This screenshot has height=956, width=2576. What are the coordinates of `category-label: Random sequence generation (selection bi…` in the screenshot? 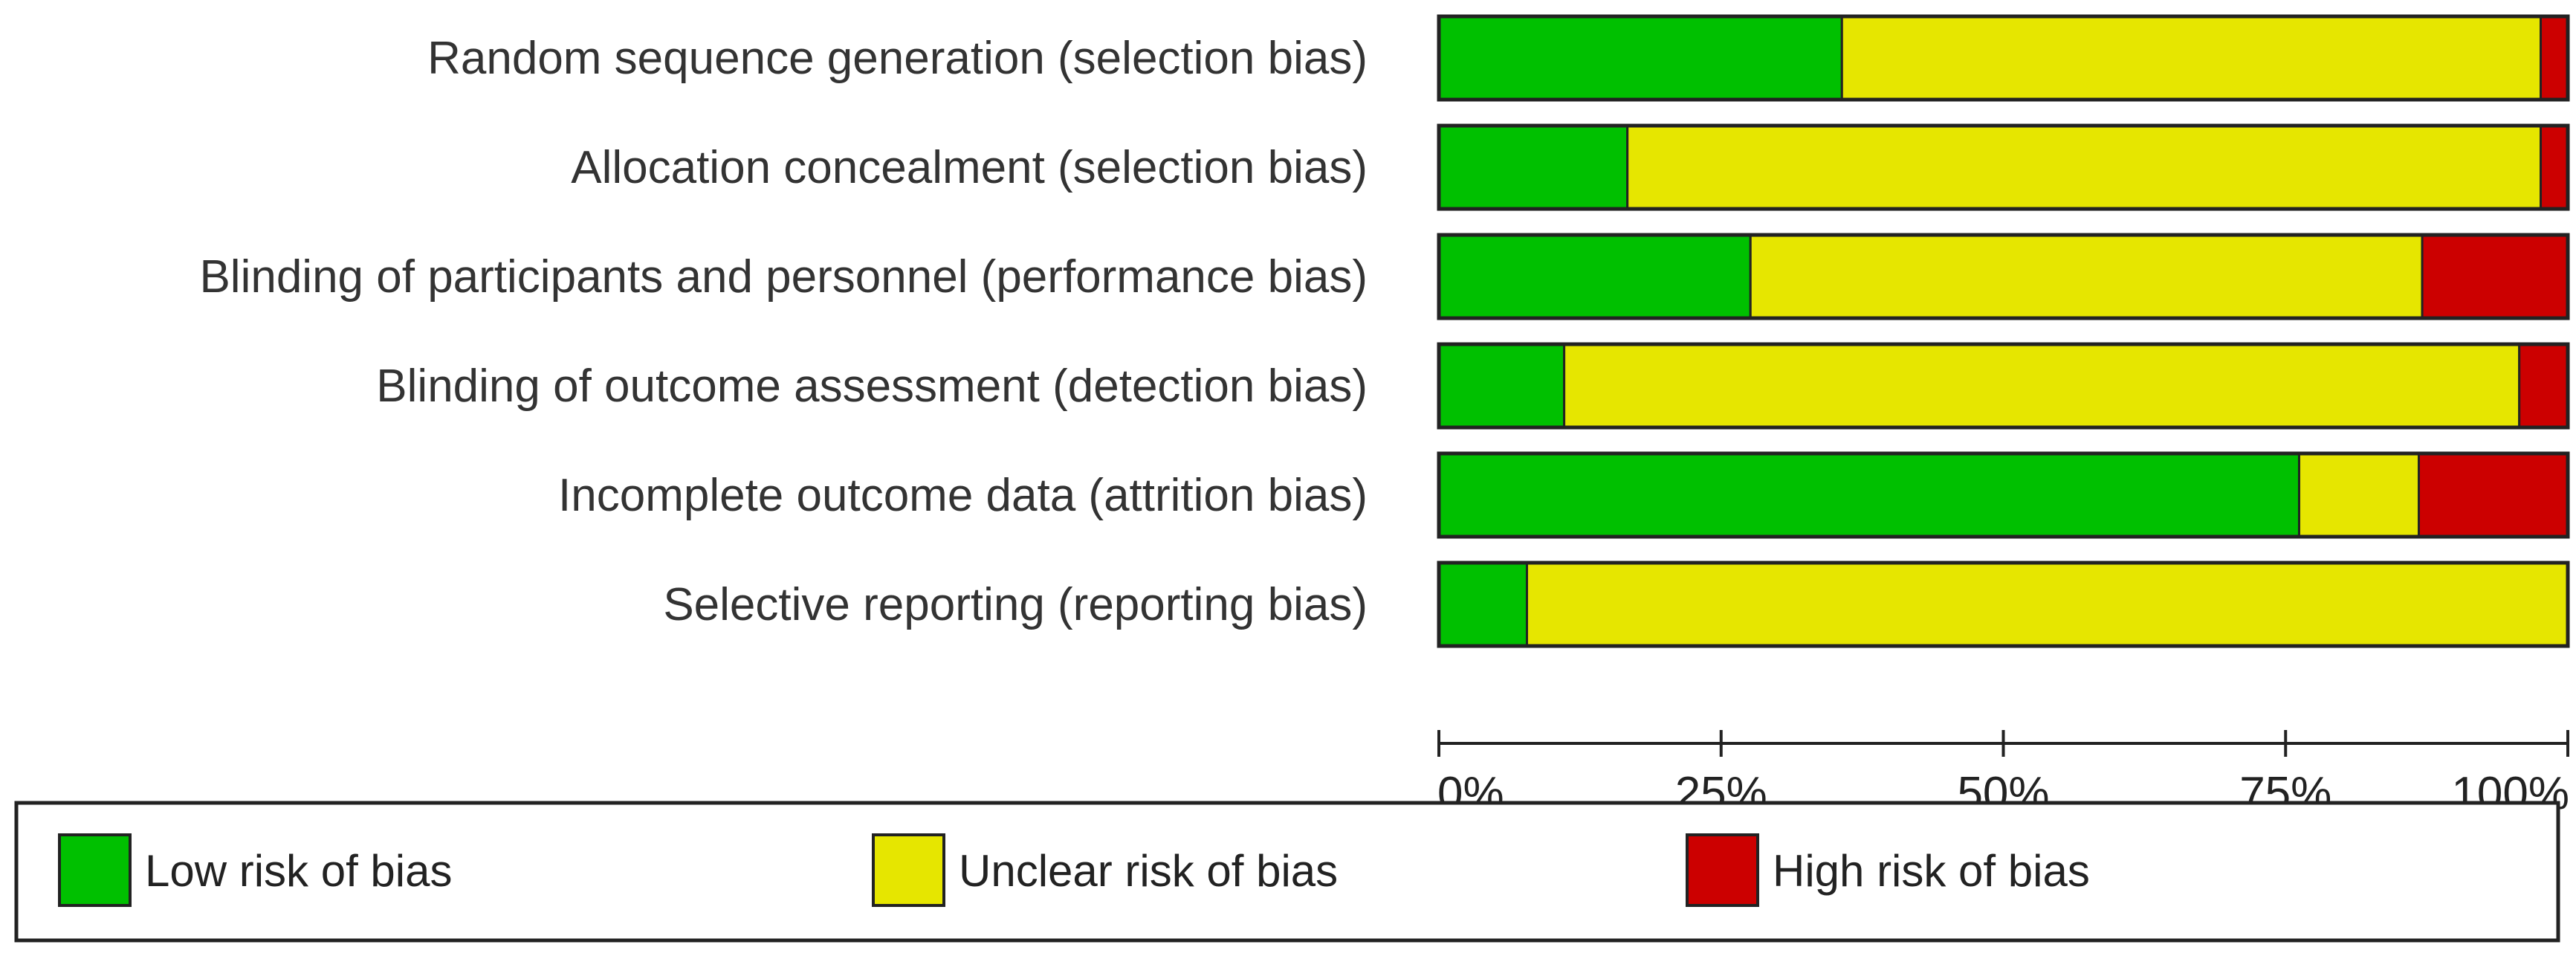 It's located at (898, 59).